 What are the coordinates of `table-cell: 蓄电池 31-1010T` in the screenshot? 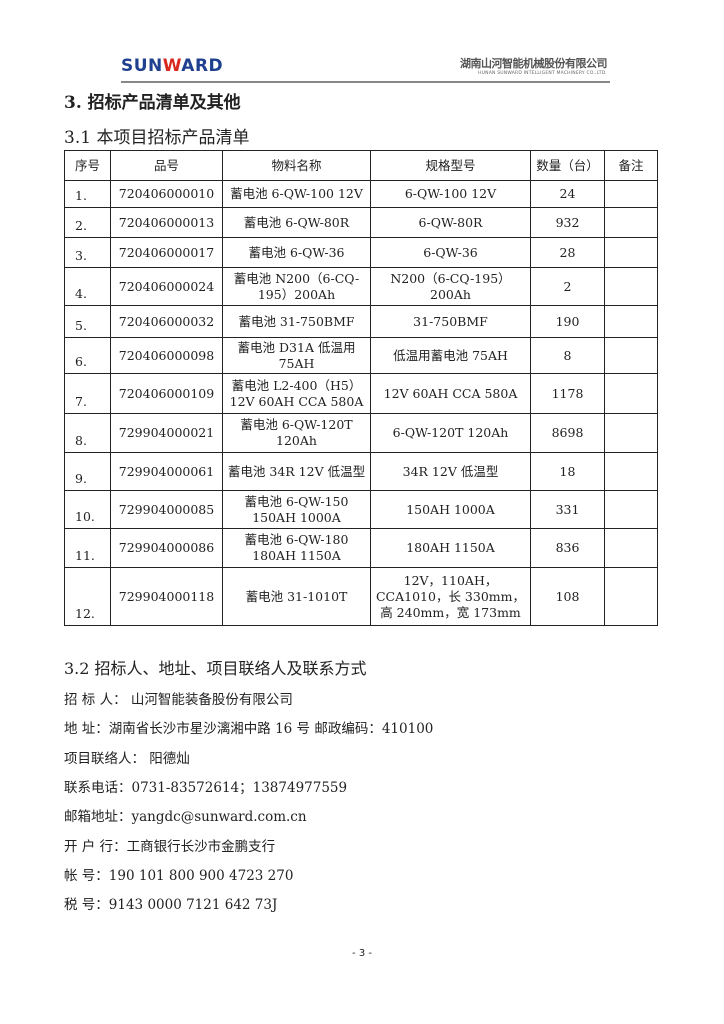 It's located at (296, 596).